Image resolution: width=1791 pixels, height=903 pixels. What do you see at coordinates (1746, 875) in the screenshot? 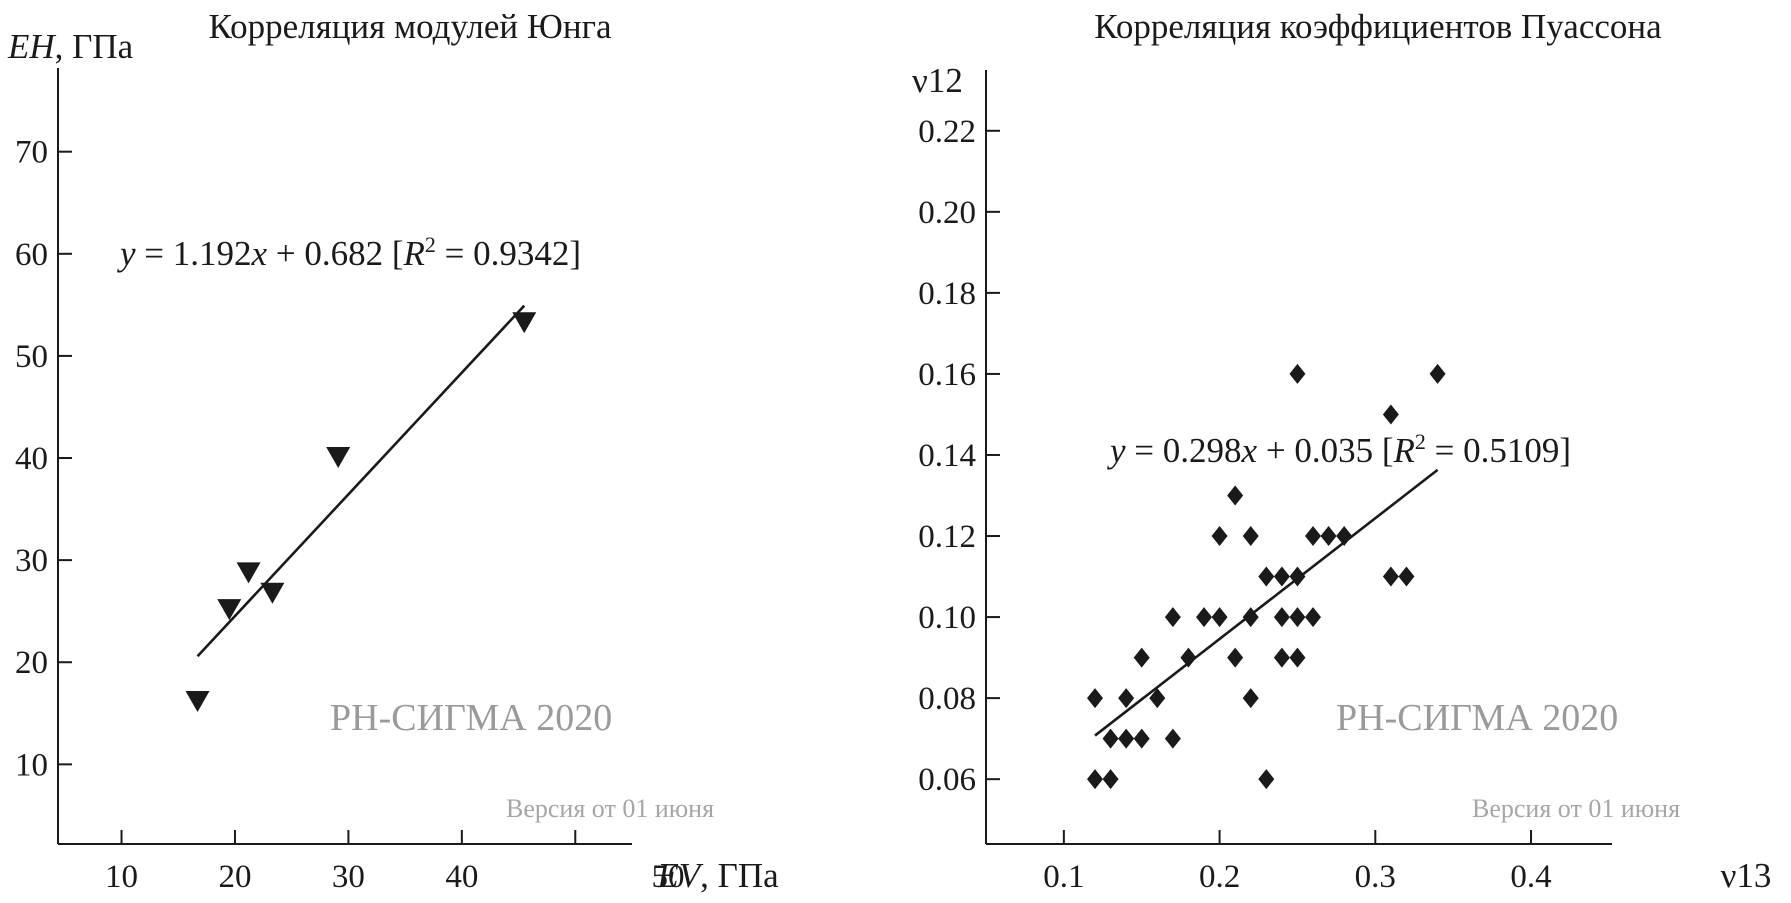
I see `x-axis-label: ν13` at bounding box center [1746, 875].